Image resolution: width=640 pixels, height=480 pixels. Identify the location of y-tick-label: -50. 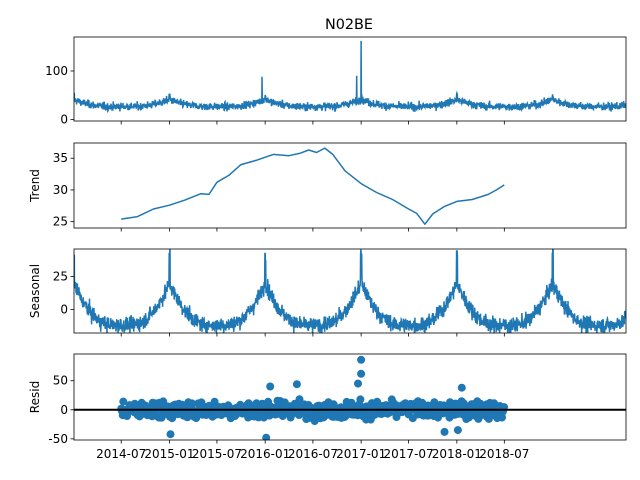
(58, 439).